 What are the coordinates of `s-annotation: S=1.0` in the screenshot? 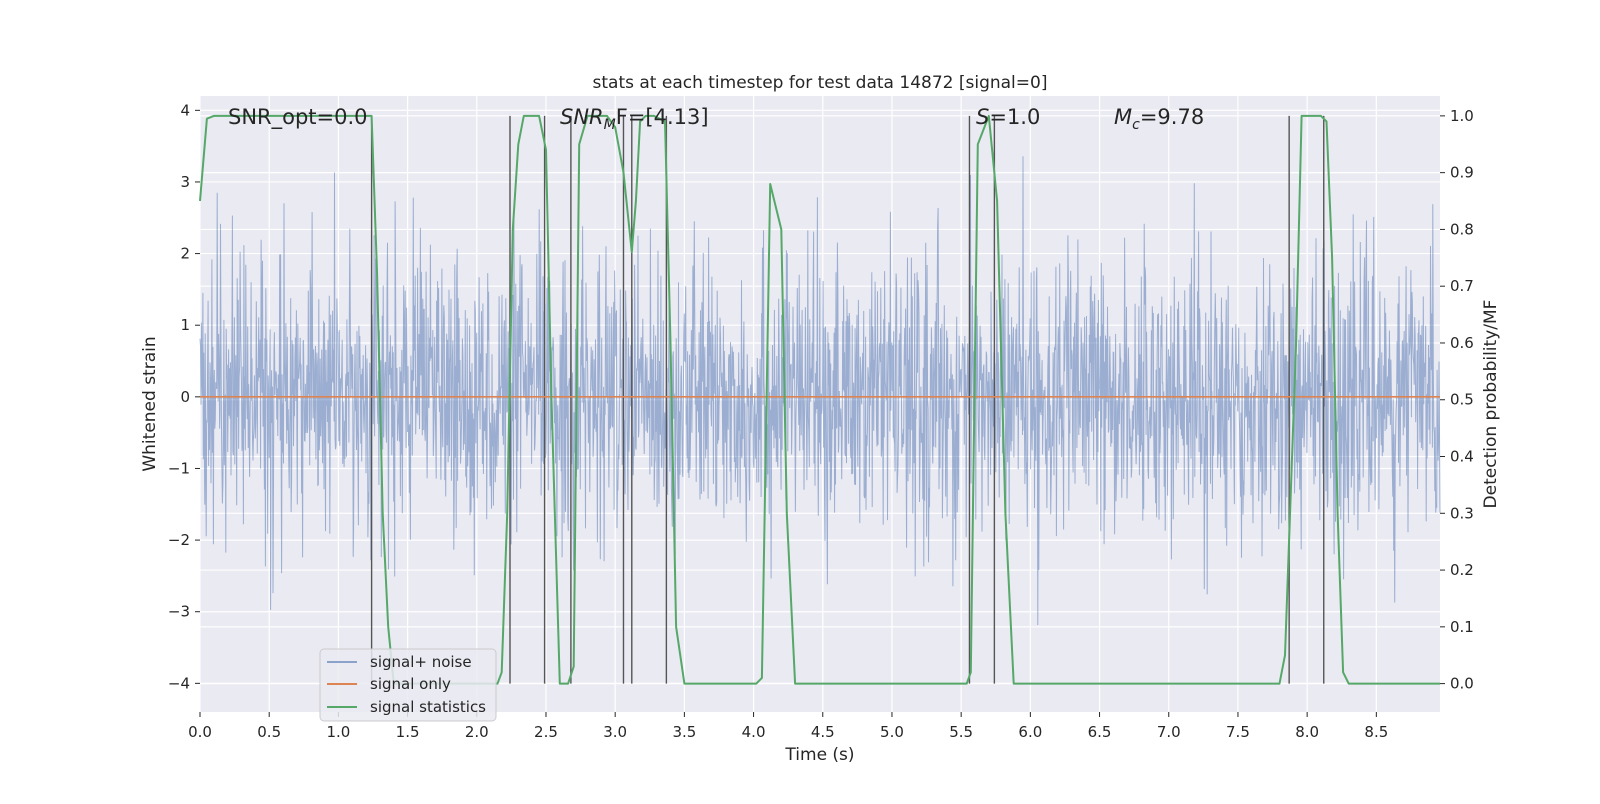 It's located at (1008, 117).